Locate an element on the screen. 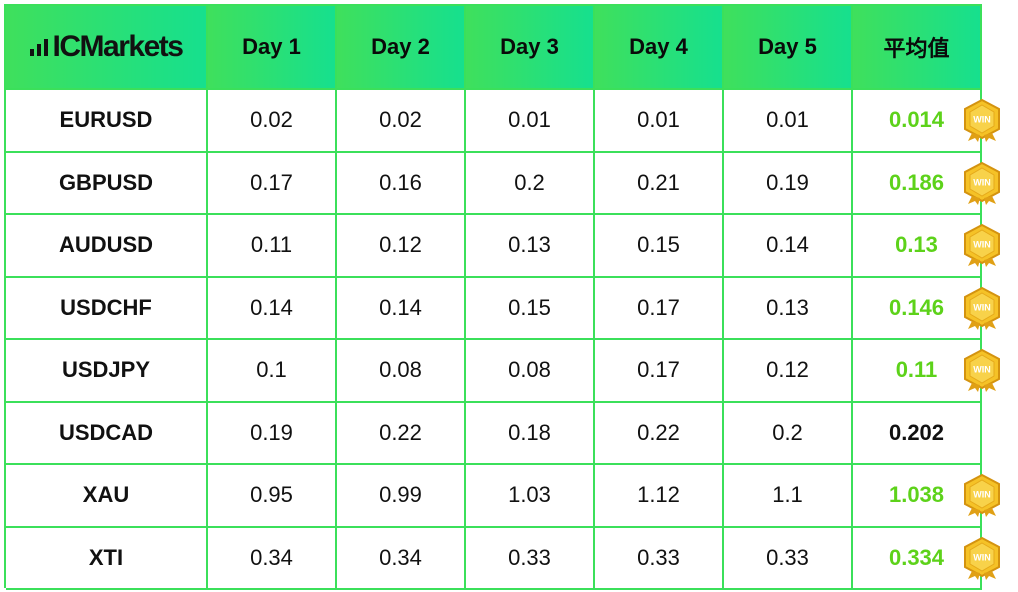 Image resolution: width=1018 pixels, height=592 pixels. table-cell-day-1: 0.1 is located at coordinates (272, 371).